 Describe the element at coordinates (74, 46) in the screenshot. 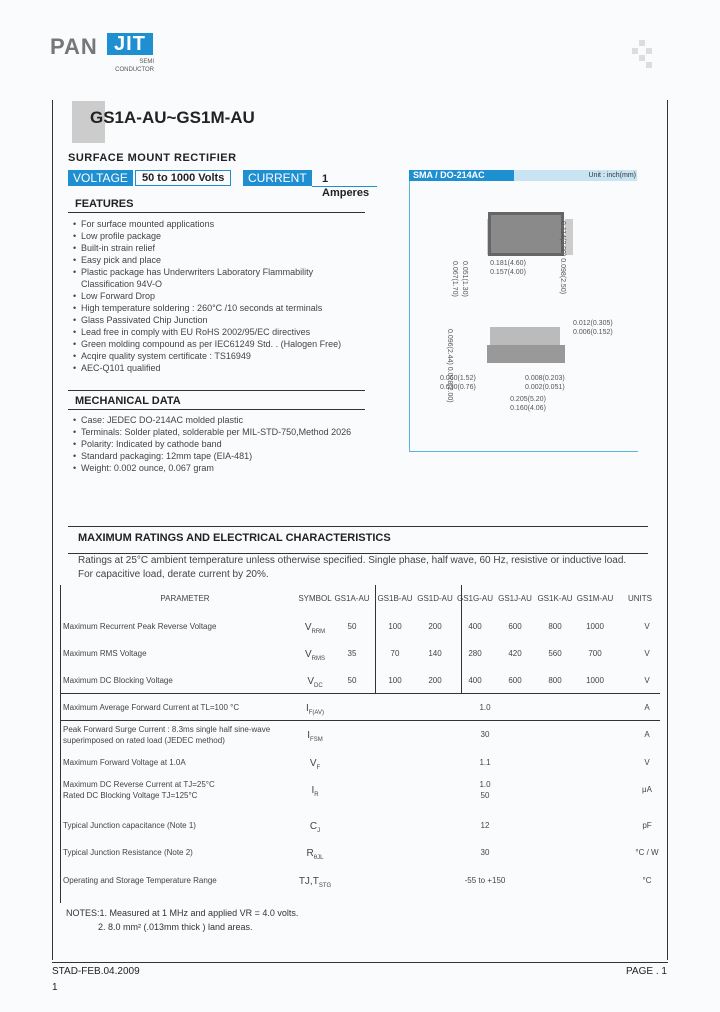

I see `logo-pan: PAN` at that location.